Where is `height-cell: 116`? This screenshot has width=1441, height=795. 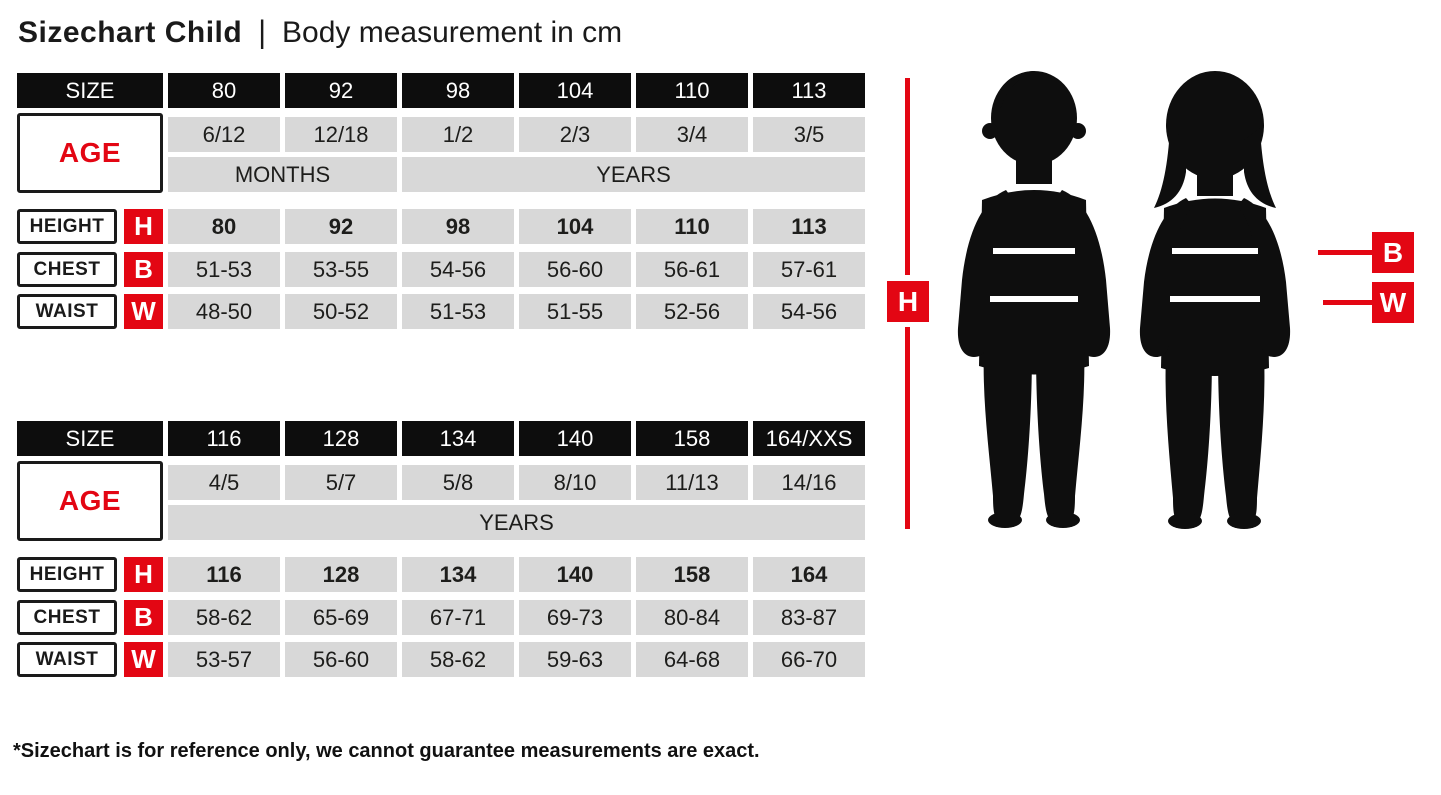
height-cell: 116 is located at coordinates (224, 574).